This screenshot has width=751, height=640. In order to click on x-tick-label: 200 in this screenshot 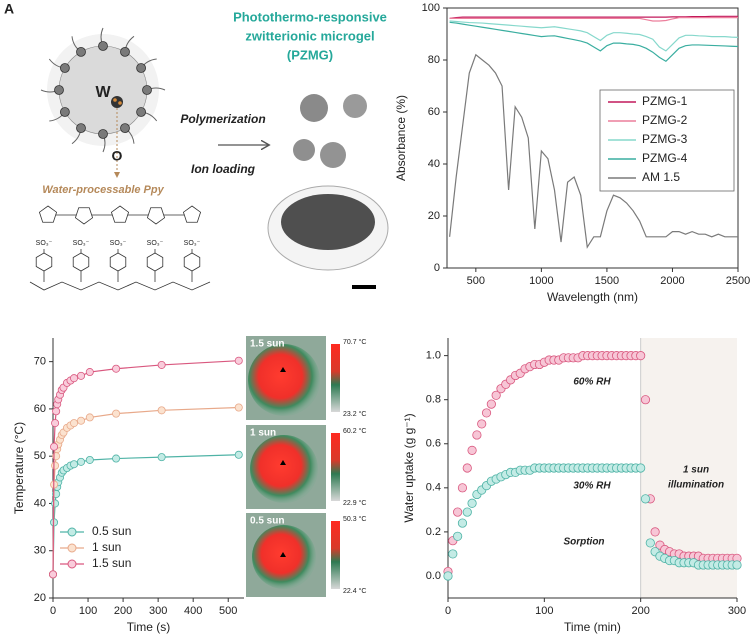, I will do `click(123, 611)`.